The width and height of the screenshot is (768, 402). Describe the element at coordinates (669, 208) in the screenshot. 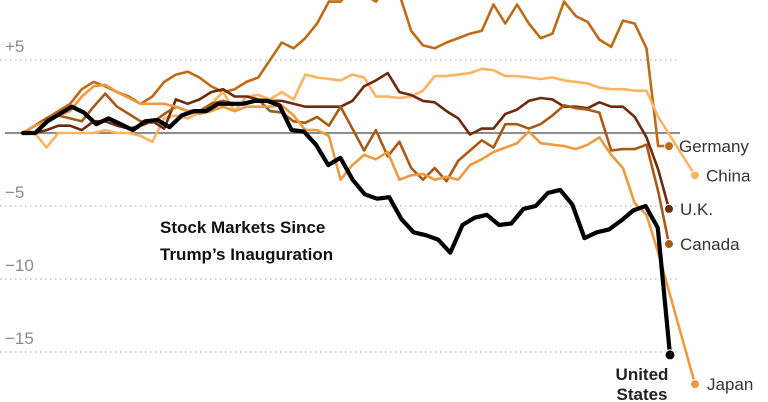

I see `end-marker-u-k` at that location.